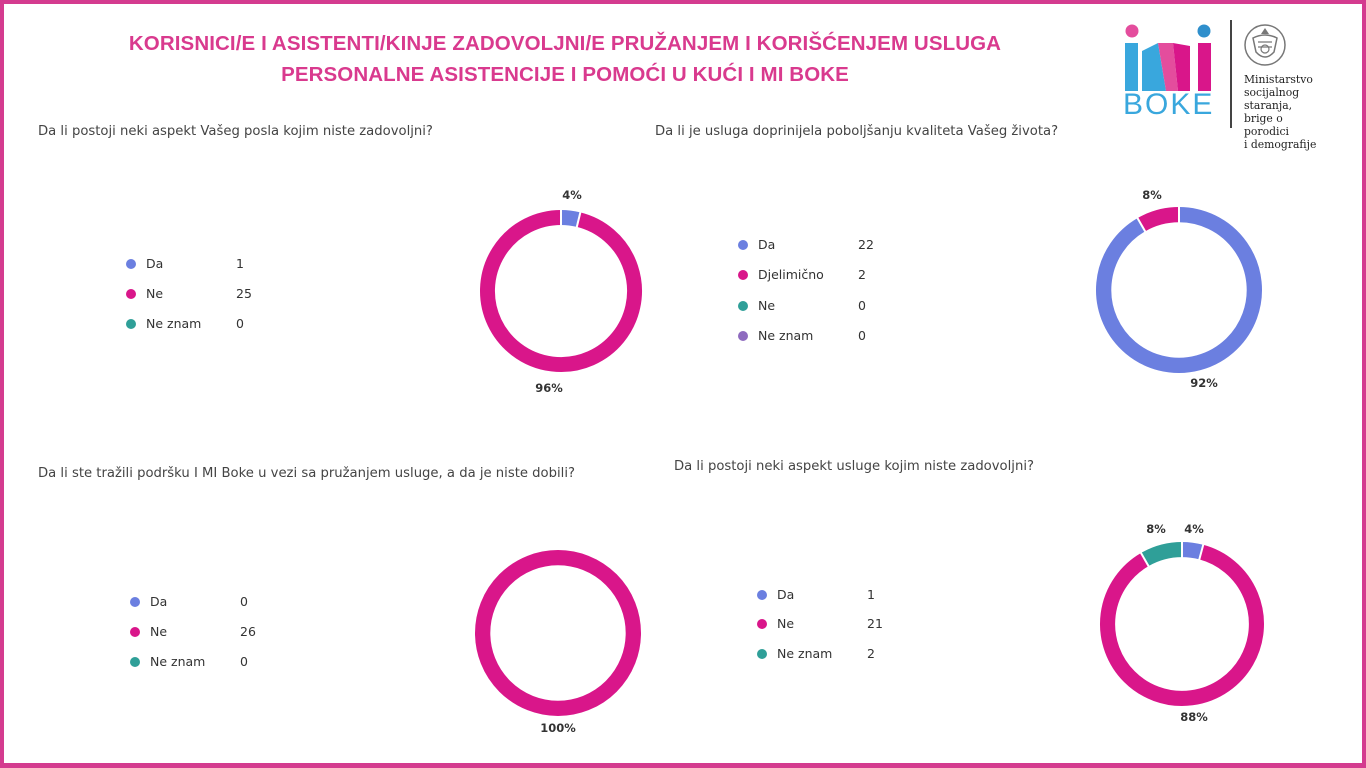 Image resolution: width=1366 pixels, height=768 pixels. I want to click on logo-dot-right, so click(1204, 31).